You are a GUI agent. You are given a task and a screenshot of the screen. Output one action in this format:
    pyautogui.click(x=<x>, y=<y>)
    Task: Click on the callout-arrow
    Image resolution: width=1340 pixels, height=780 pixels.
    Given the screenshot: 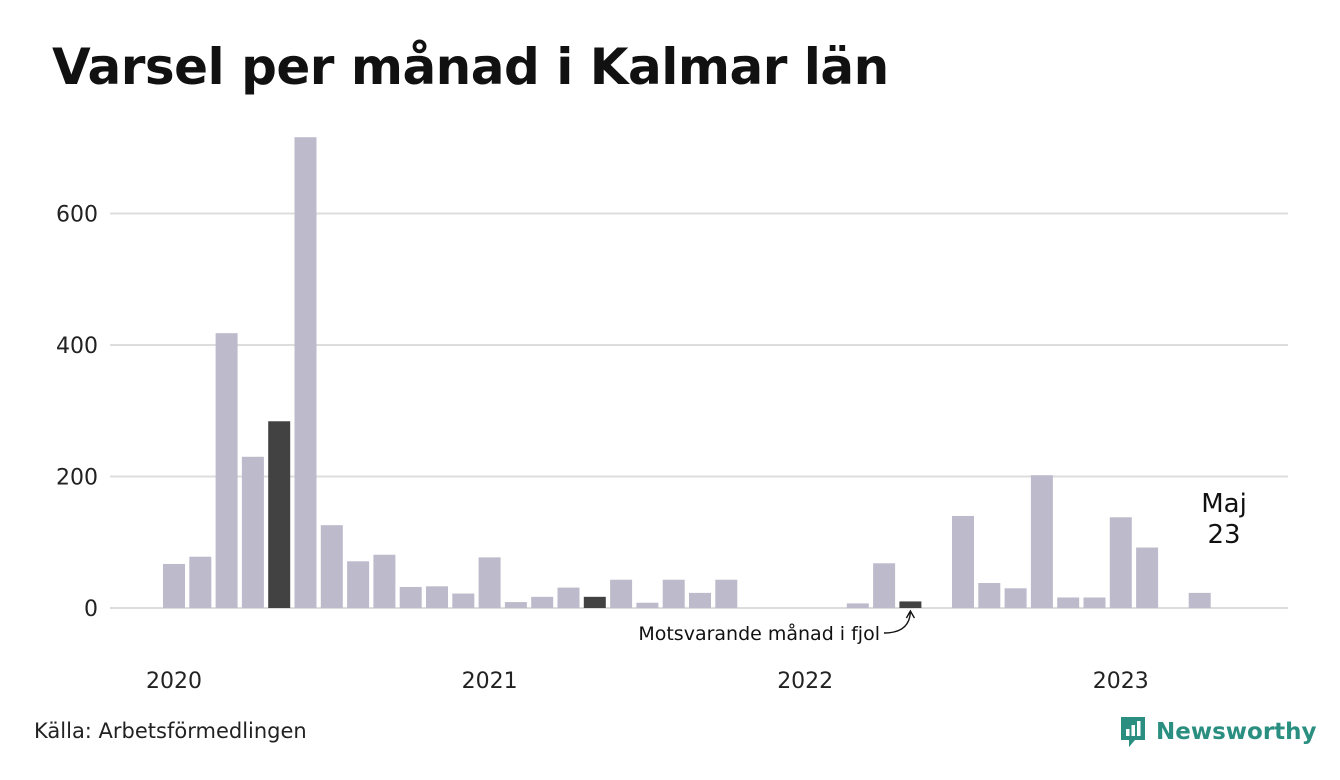 What is the action you would take?
    pyautogui.click(x=897, y=622)
    